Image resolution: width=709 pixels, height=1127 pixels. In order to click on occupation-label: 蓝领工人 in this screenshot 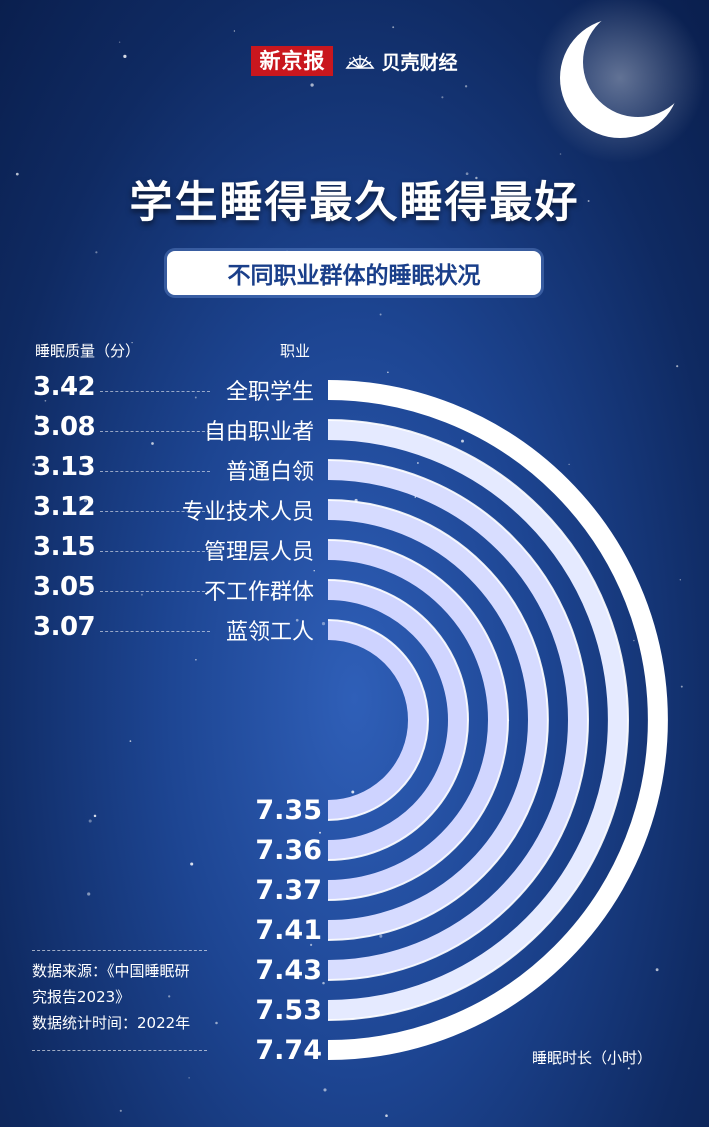, I will do `click(269, 632)`.